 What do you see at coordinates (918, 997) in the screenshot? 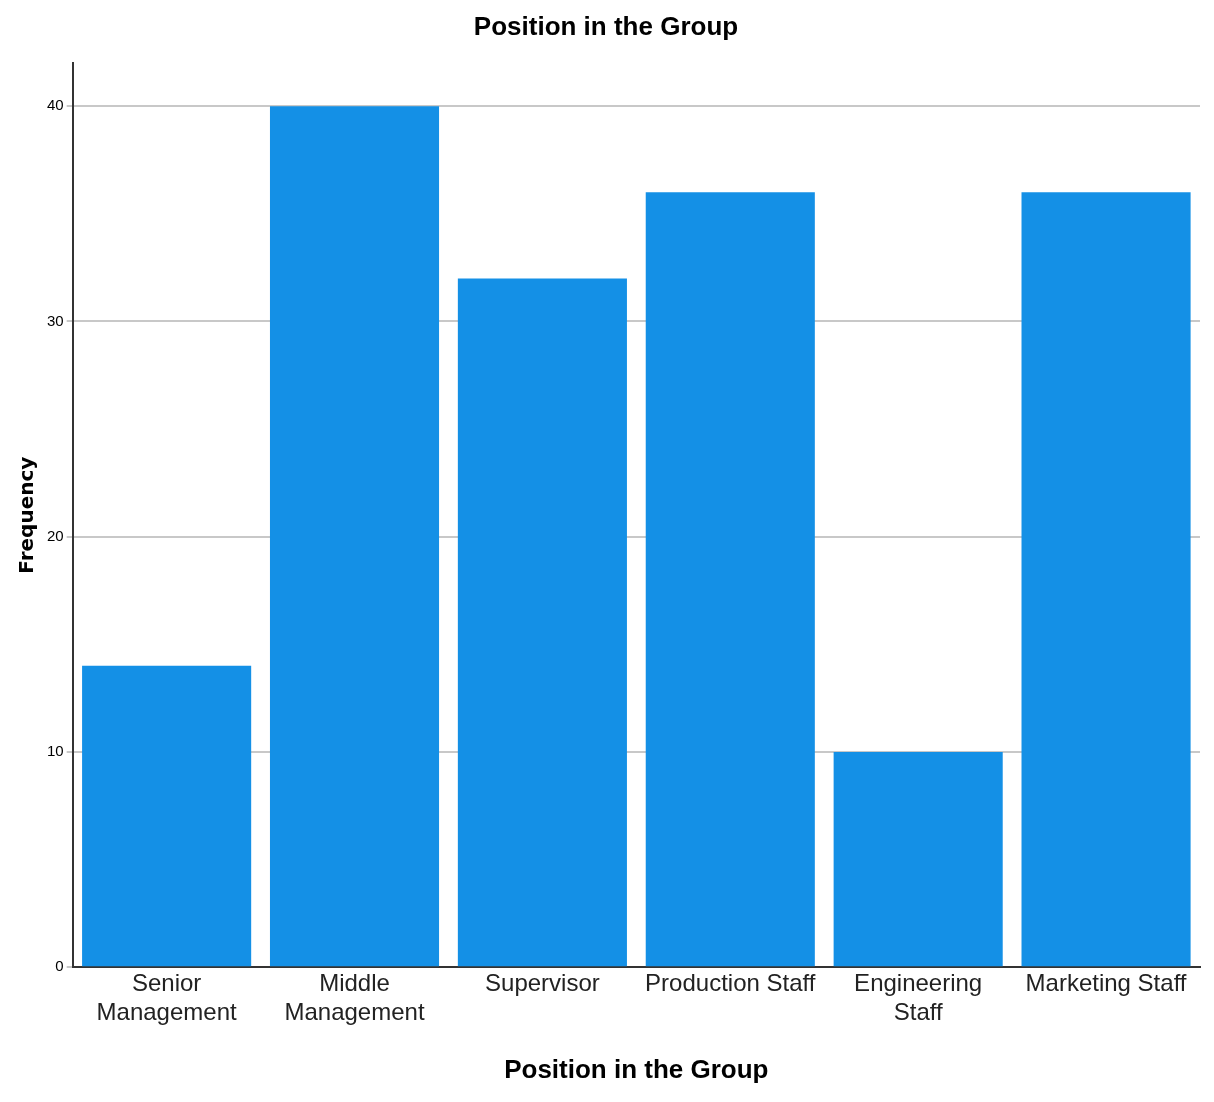
I see `x-tick-label: Engineering Staff` at bounding box center [918, 997].